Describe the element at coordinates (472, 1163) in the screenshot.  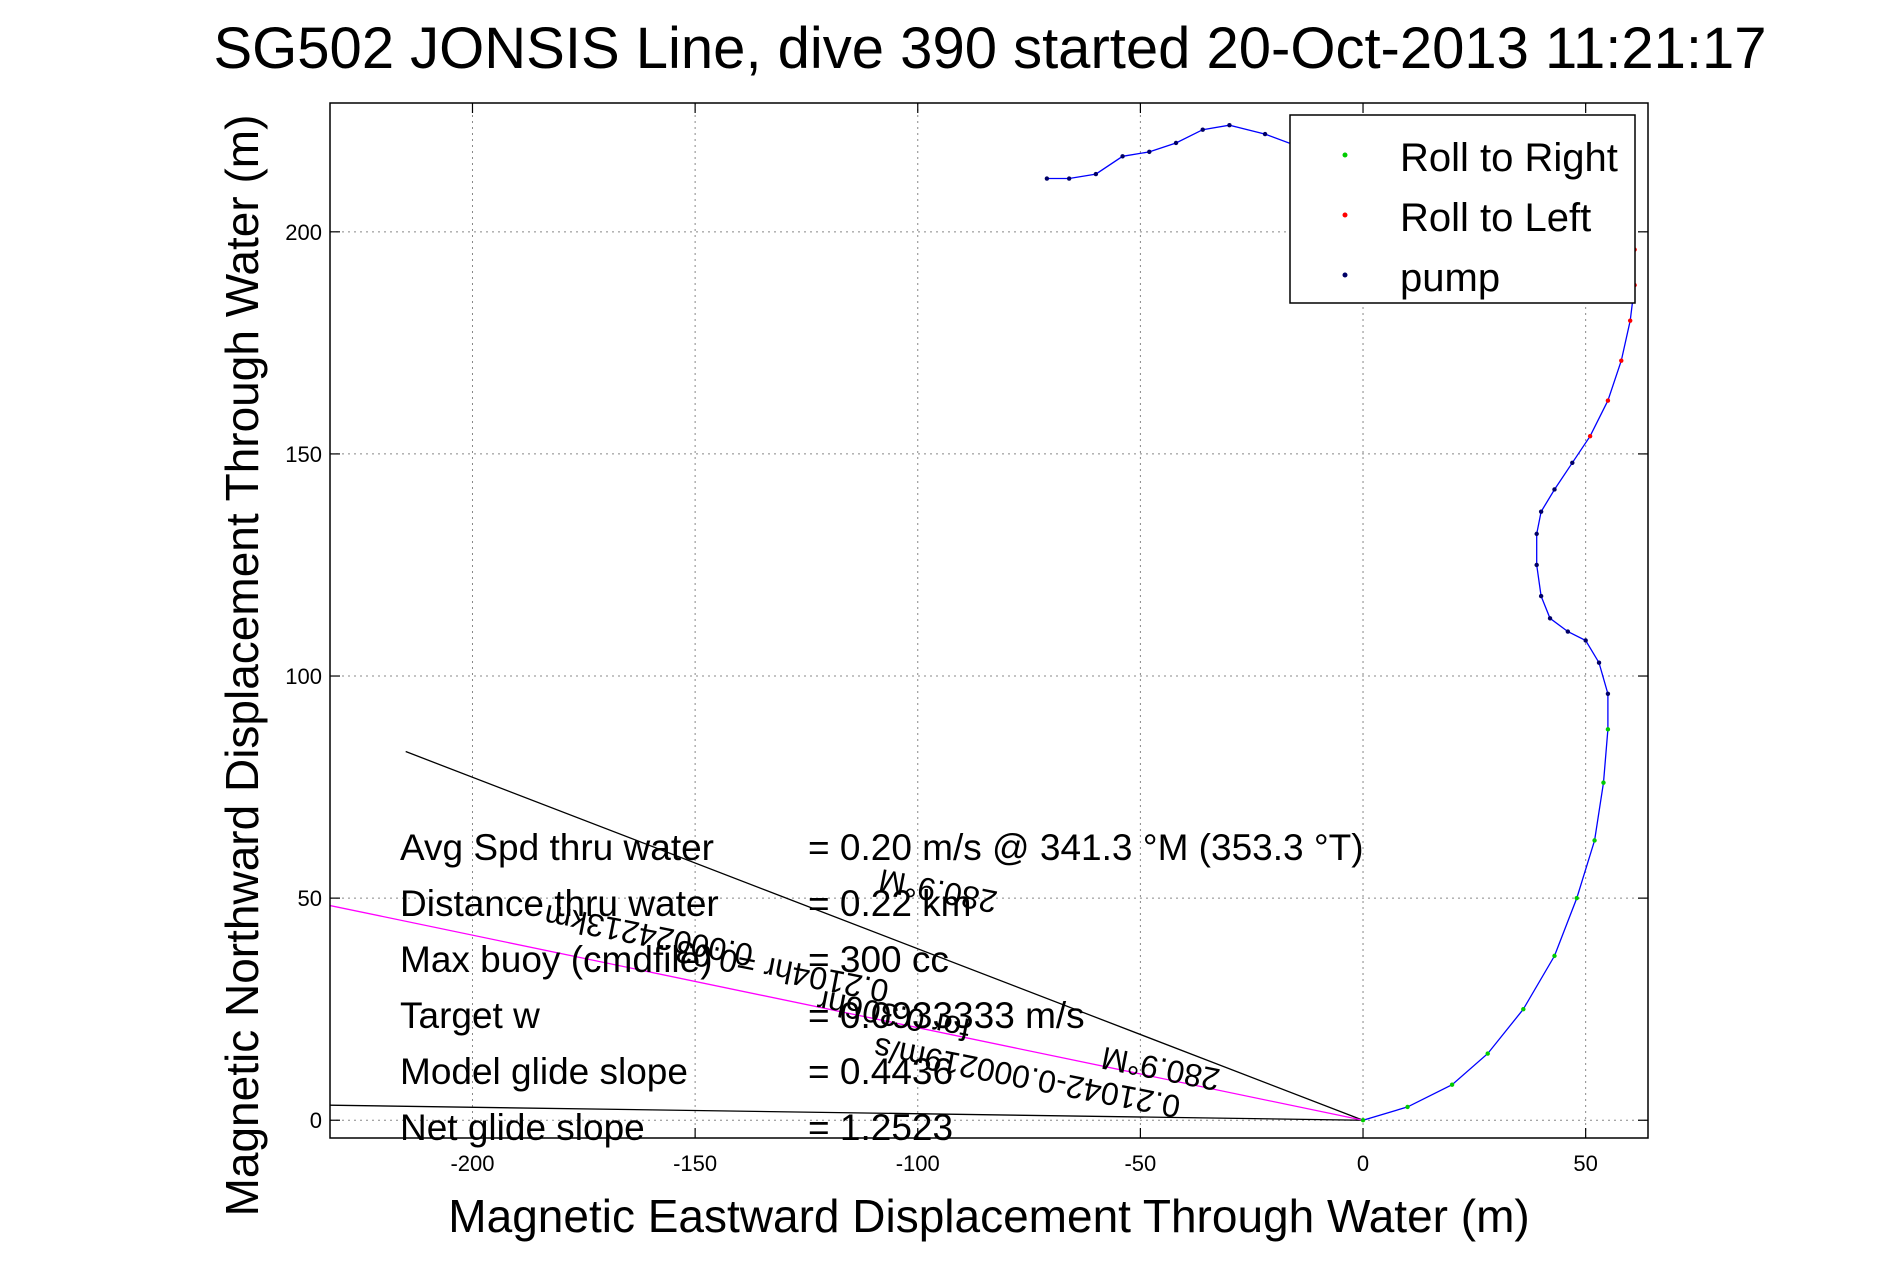
I see `x-tick-label: -200` at that location.